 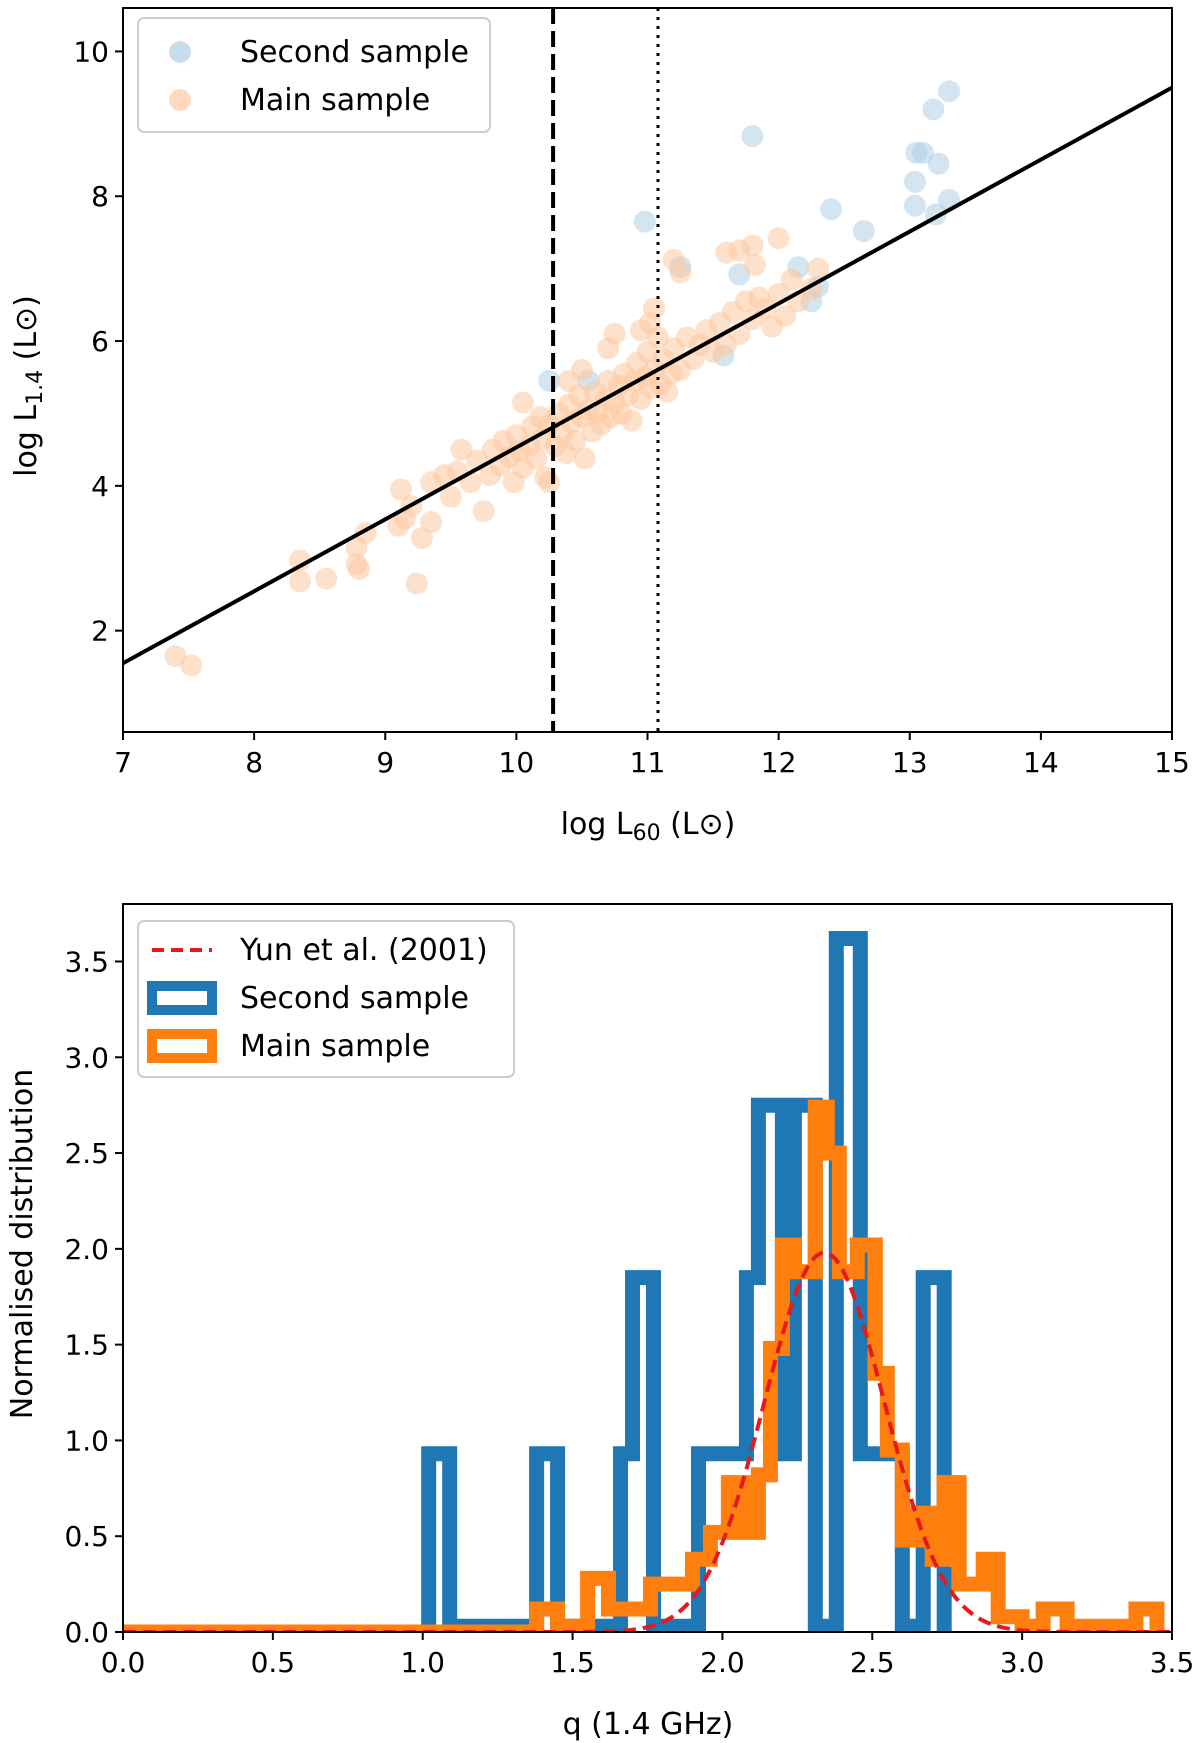 I want to click on histogram-x-tick-label: 3.5, so click(x=1172, y=1662).